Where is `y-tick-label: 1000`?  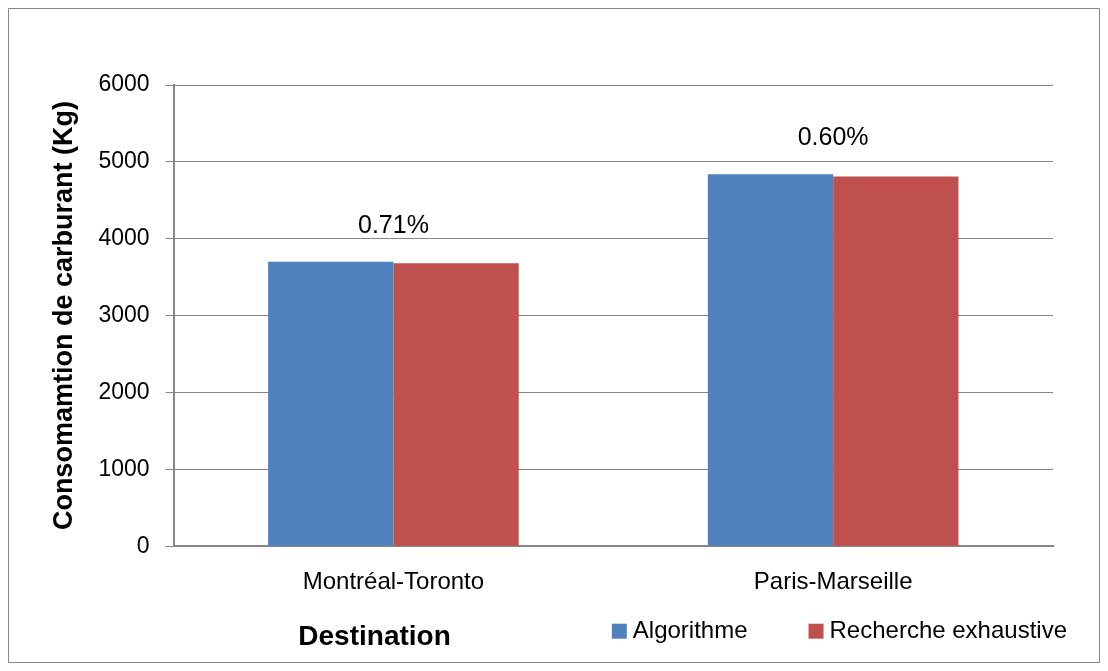
y-tick-label: 1000 is located at coordinates (124, 467).